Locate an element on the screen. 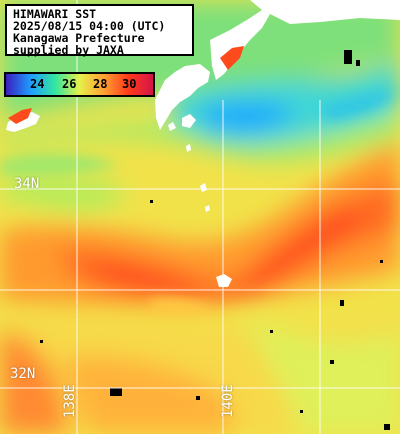 The width and height of the screenshot is (400, 434). legend-tick-28: 28 is located at coordinates (100, 84).